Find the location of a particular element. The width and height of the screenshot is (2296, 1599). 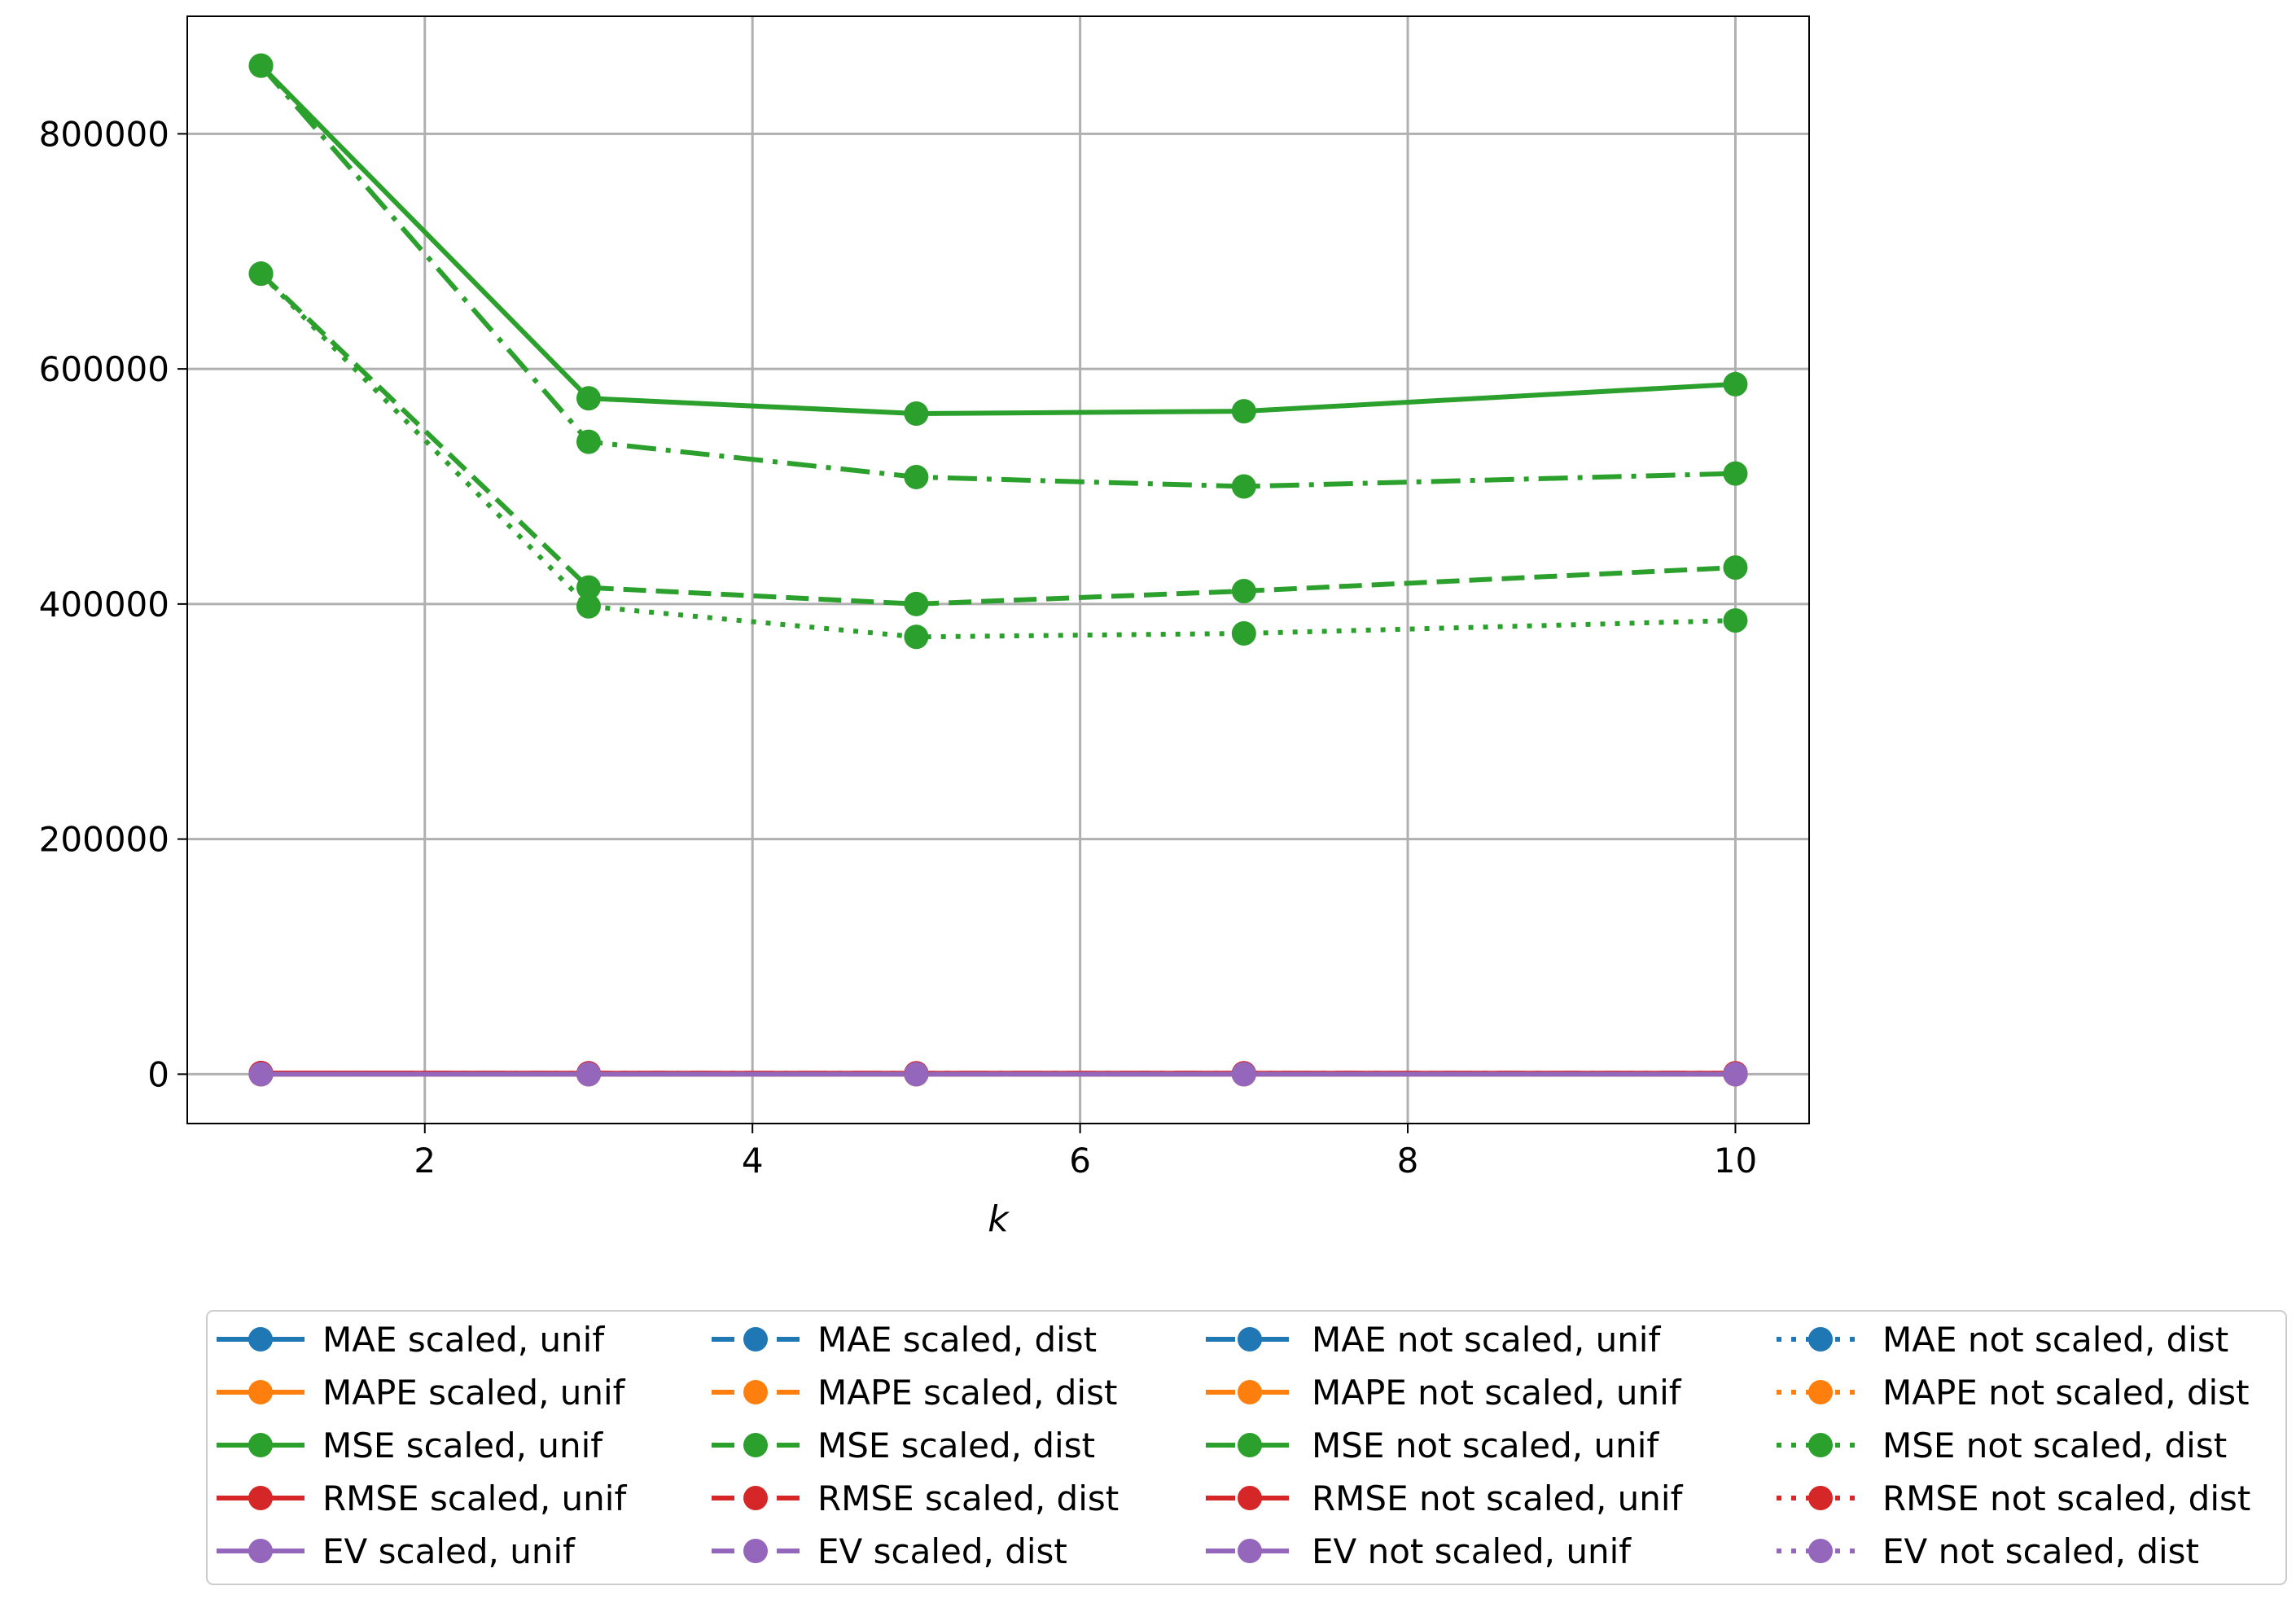

legend-label: MAPE not scaled, dist is located at coordinates (2066, 1393).